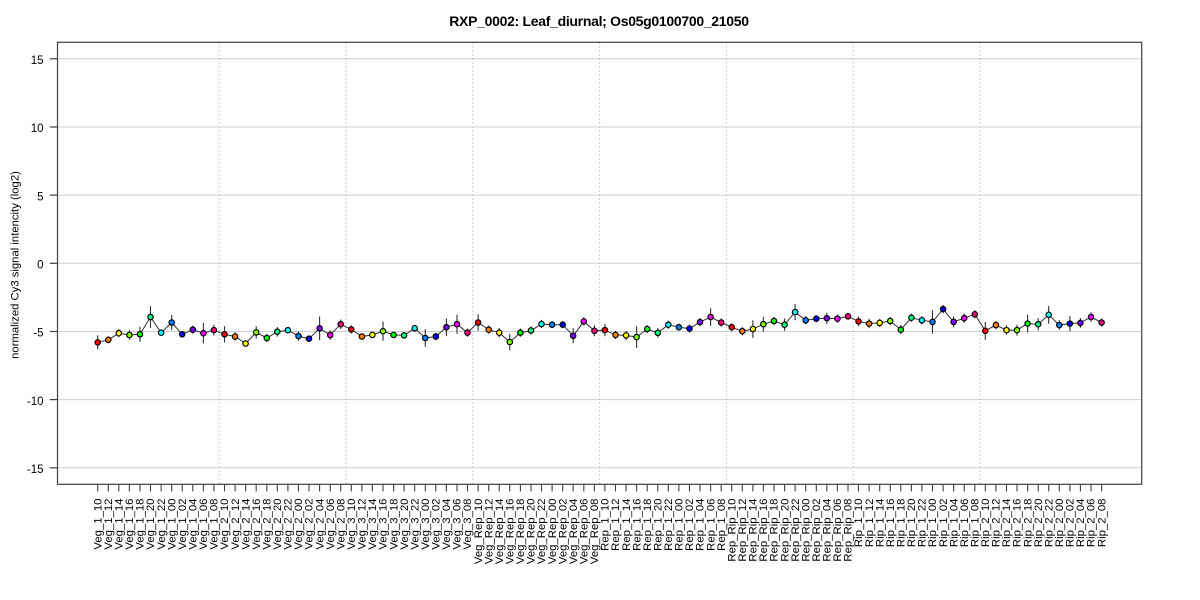 The width and height of the screenshot is (1200, 600). Describe the element at coordinates (870, 523) in the screenshot. I see `svg-text: Rip_1_12` at that location.